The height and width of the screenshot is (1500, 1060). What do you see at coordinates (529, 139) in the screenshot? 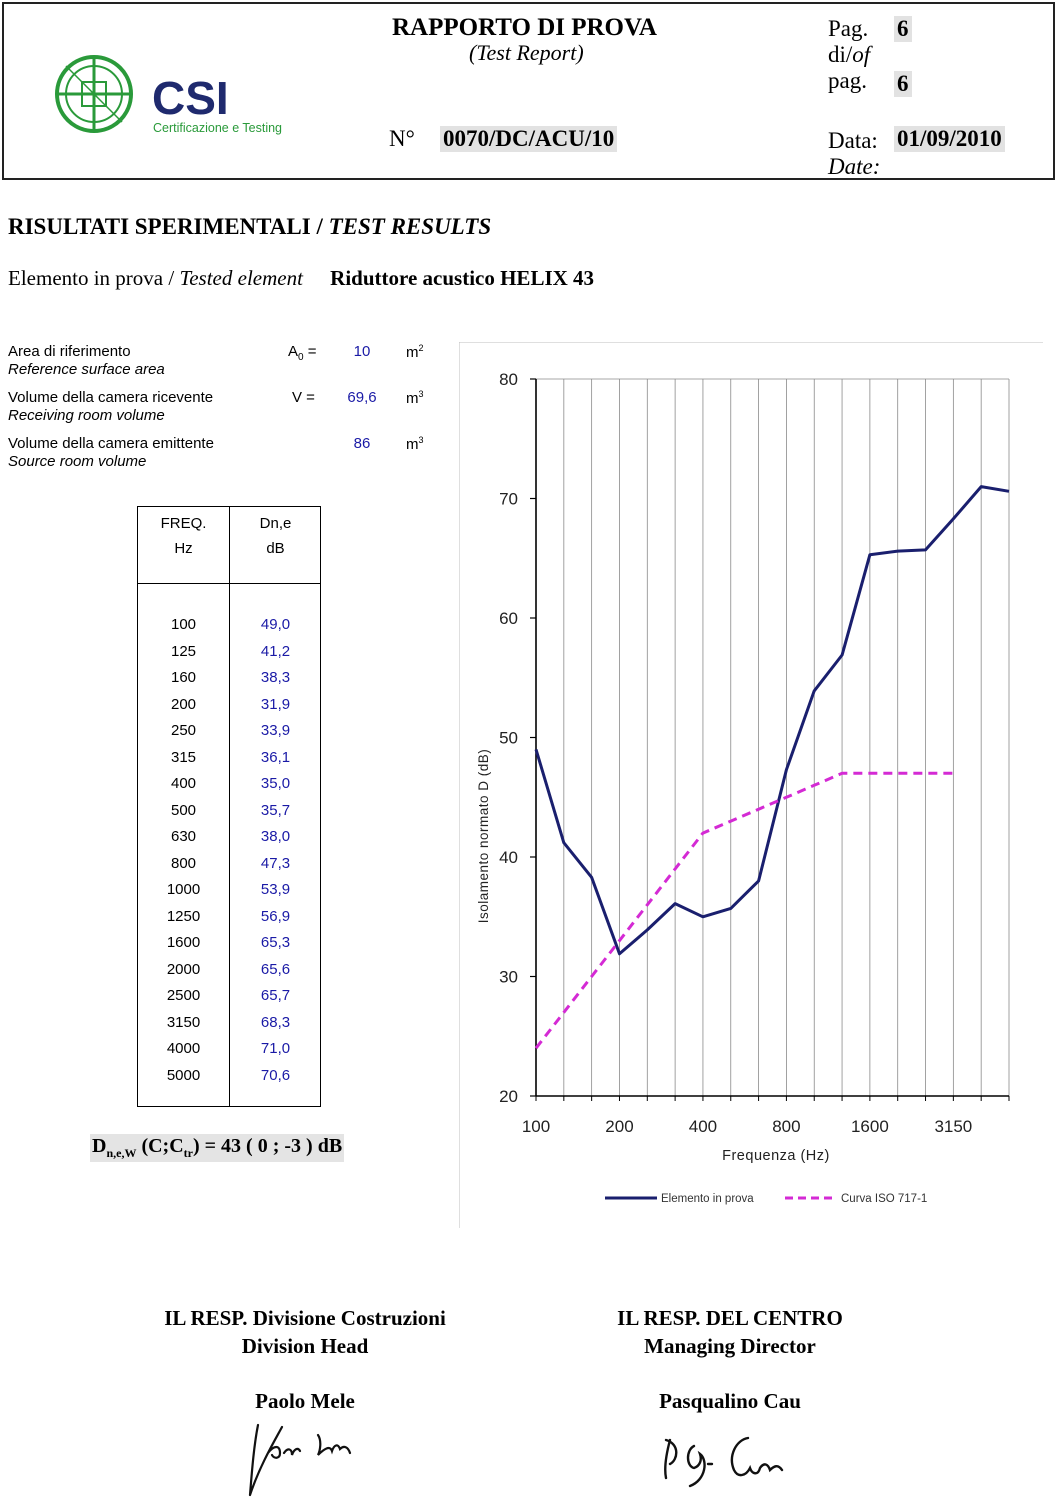
I see `report-number: 0070/DC/ACU/10` at bounding box center [529, 139].